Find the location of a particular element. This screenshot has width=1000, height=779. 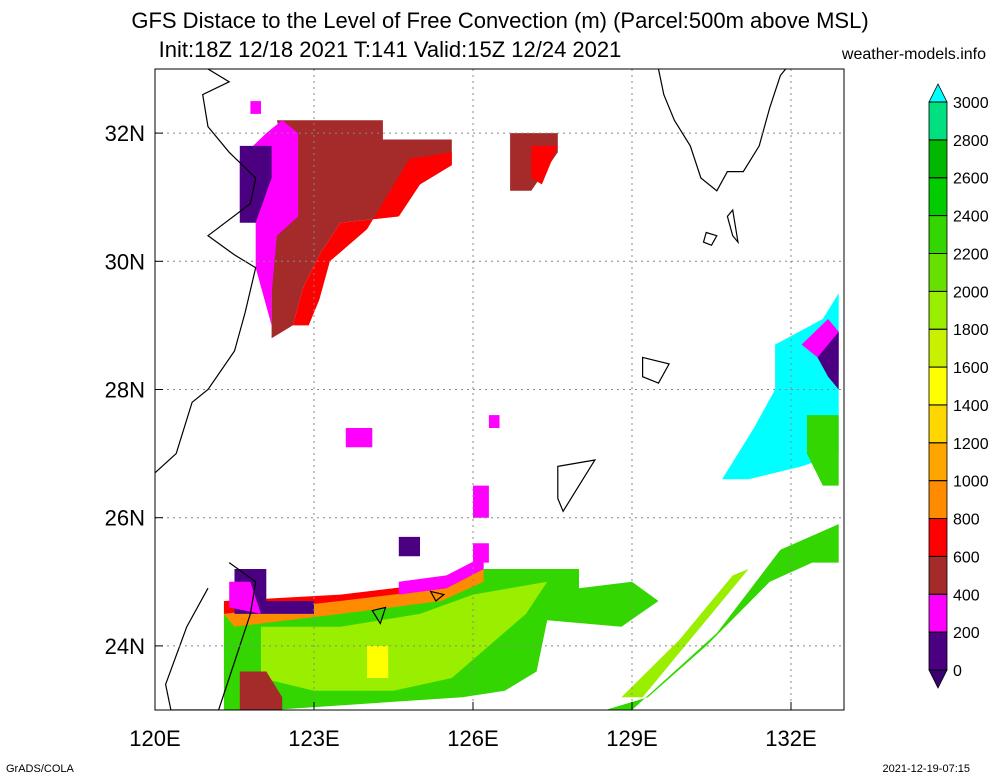

yakushima-outline is located at coordinates (710, 239).